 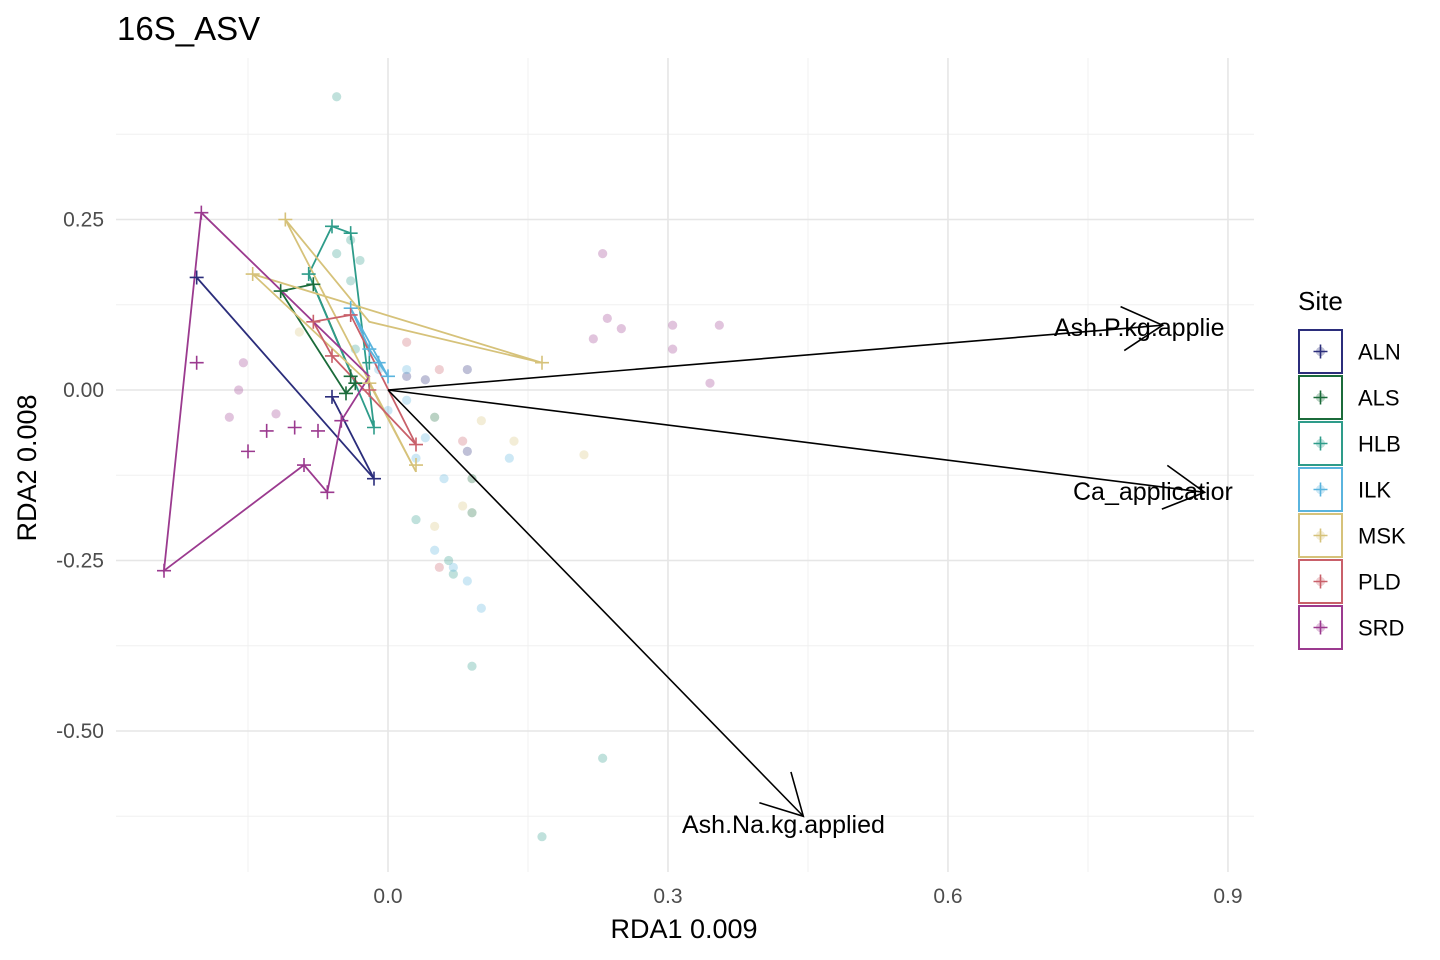 I want to click on y-tick-label: 0.00, so click(x=83, y=390).